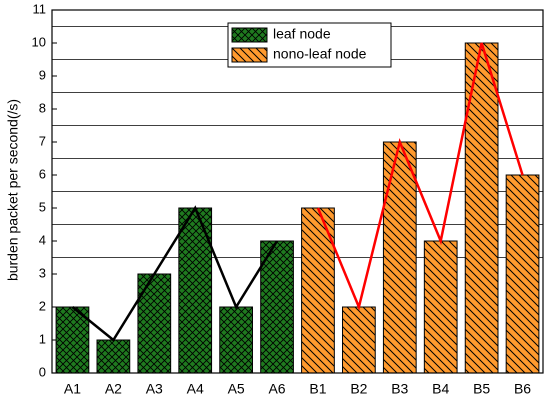  I want to click on y-tick-label: 2, so click(42, 305).